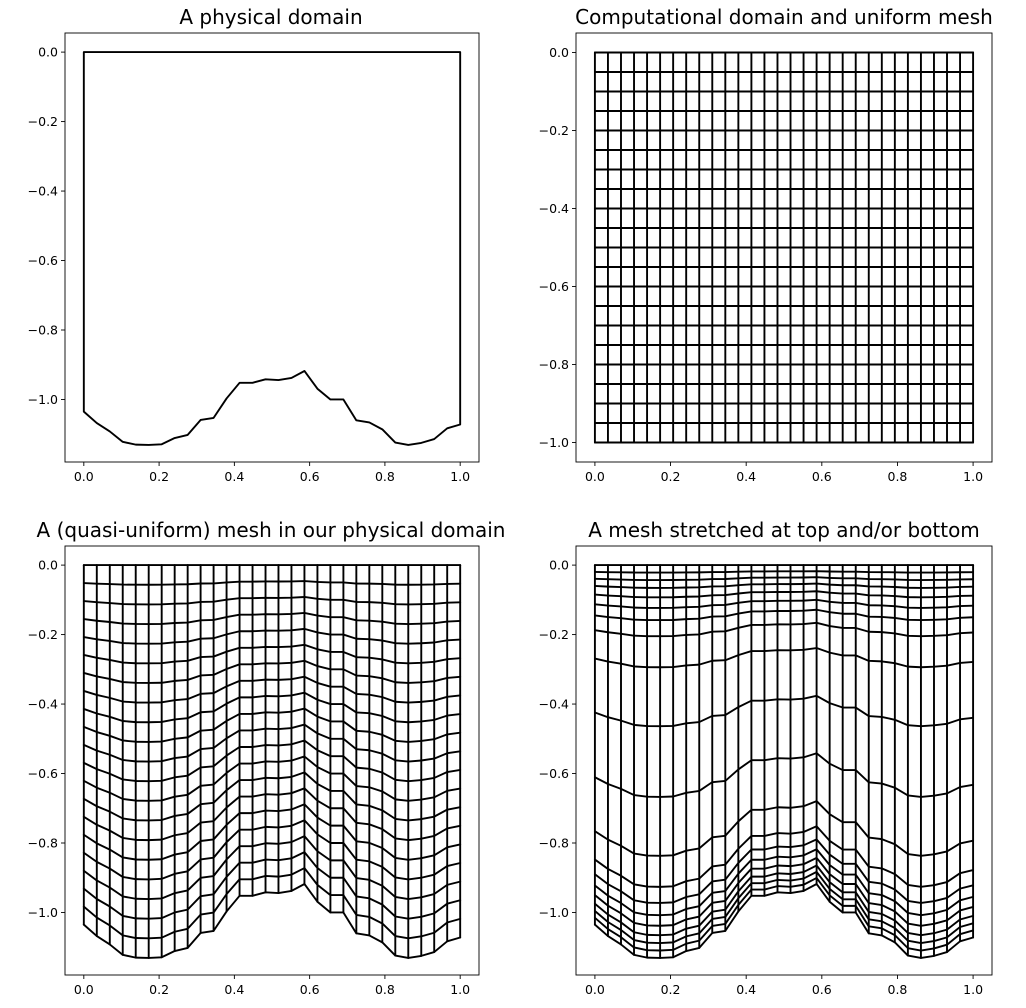 This screenshot has width=1026, height=1008. Describe the element at coordinates (784, 530) in the screenshot. I see `chart-title: A mesh stretched at top and/or bottom` at that location.